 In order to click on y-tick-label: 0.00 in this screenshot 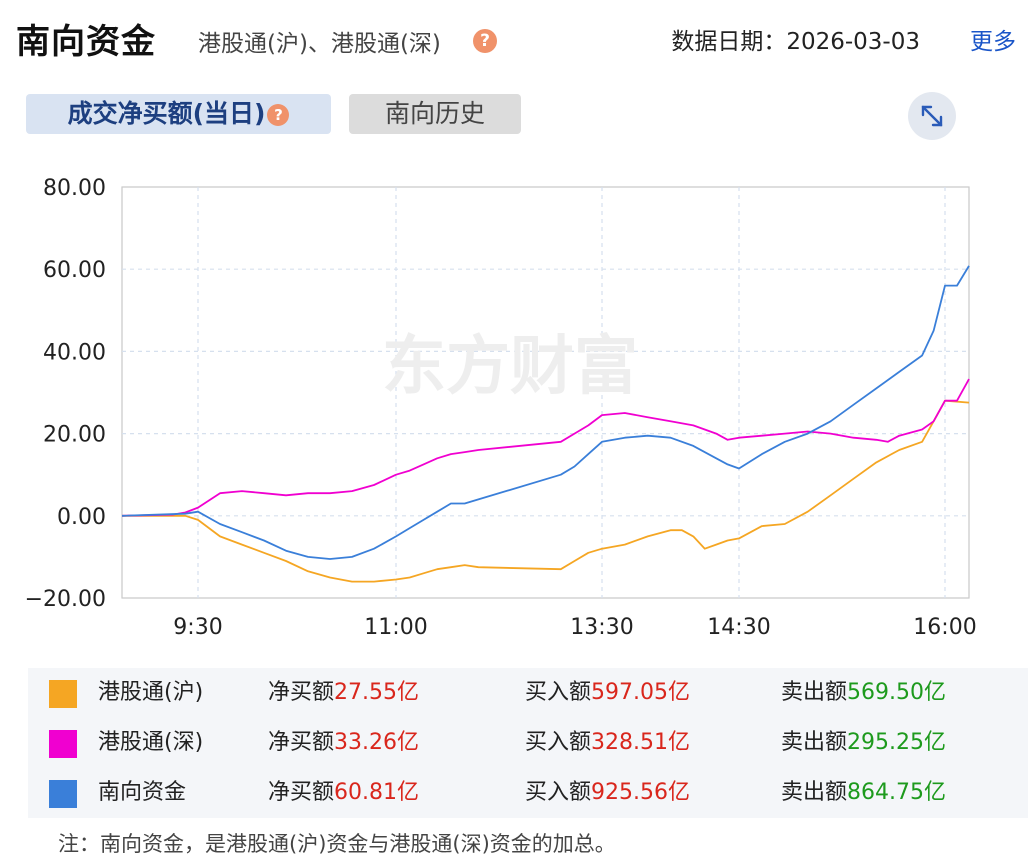, I will do `click(81, 517)`.